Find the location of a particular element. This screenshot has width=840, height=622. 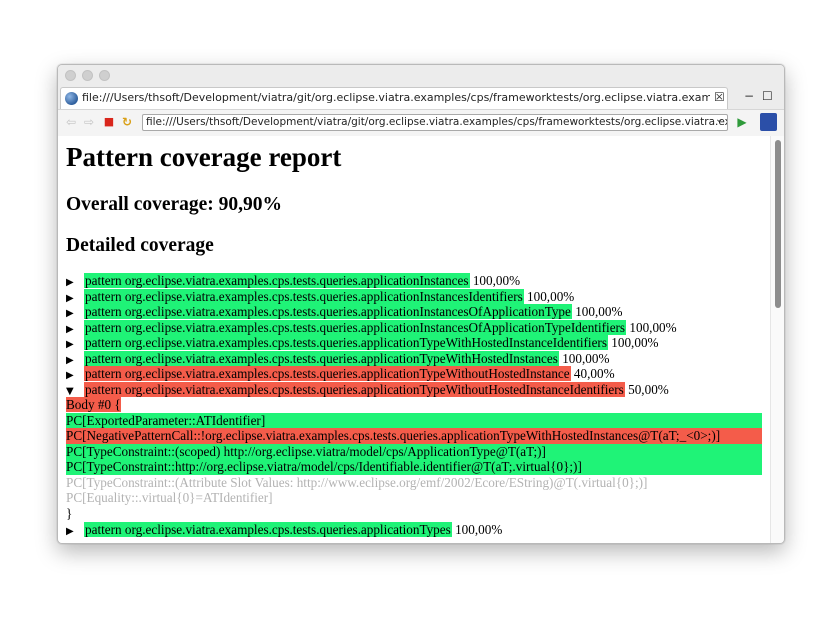

pattern-coverage: 50,00% is located at coordinates (648, 389).